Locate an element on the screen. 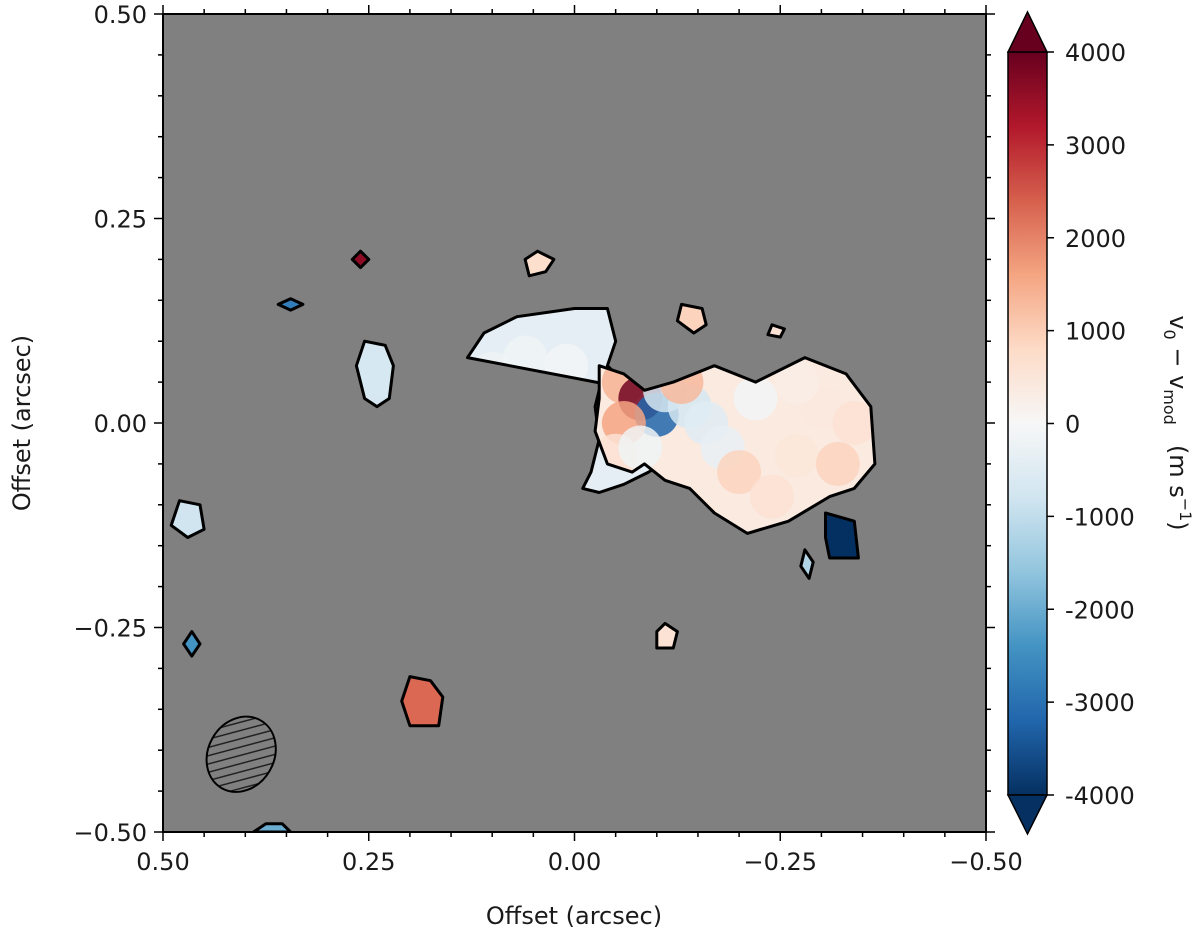 The height and width of the screenshot is (931, 1200). colorbar-tick-label: 1000 is located at coordinates (1095, 332).